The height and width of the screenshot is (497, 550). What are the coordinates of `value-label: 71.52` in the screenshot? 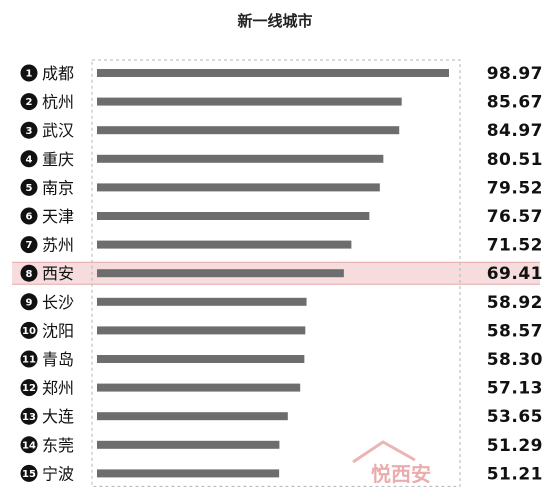 It's located at (515, 246).